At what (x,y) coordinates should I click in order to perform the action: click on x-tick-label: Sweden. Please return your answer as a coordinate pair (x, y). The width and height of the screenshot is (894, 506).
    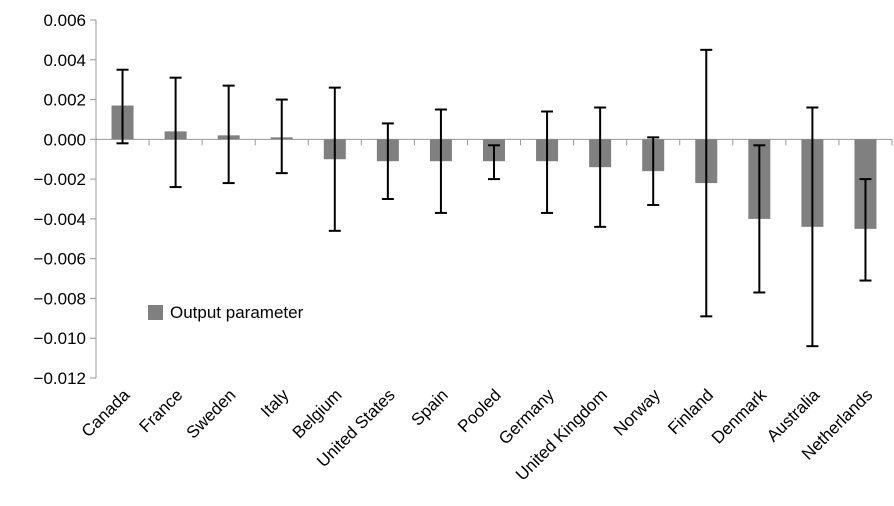
    Looking at the image, I should click on (211, 413).